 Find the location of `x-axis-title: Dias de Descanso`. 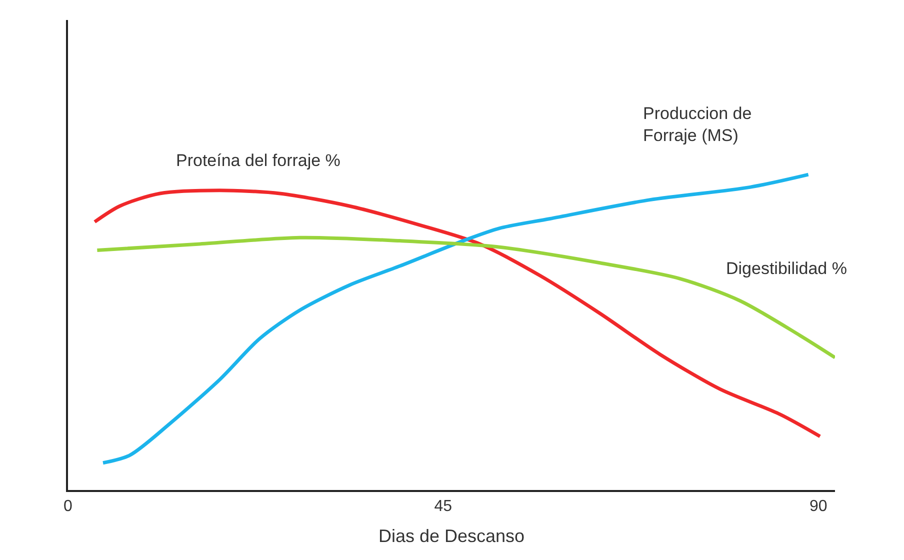

x-axis-title: Dias de Descanso is located at coordinates (451, 536).